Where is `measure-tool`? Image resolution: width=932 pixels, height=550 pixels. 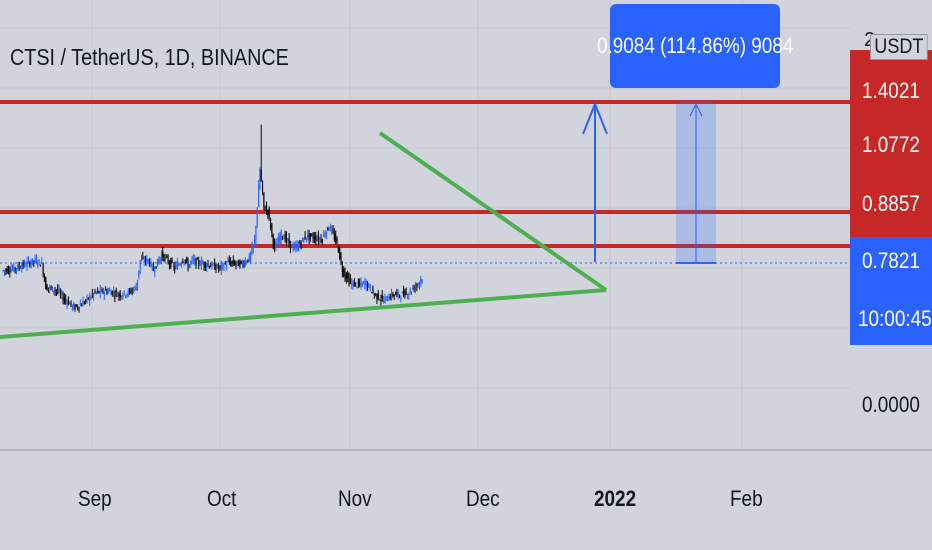 measure-tool is located at coordinates (649, 182).